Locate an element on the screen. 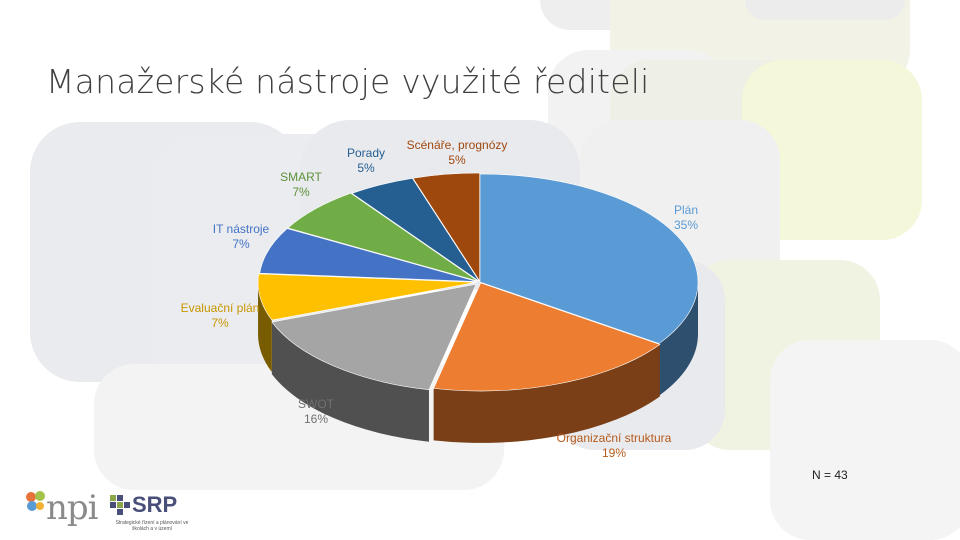 This screenshot has width=960, height=540. pie-slice-it-n-stroje is located at coordinates (368, 255).